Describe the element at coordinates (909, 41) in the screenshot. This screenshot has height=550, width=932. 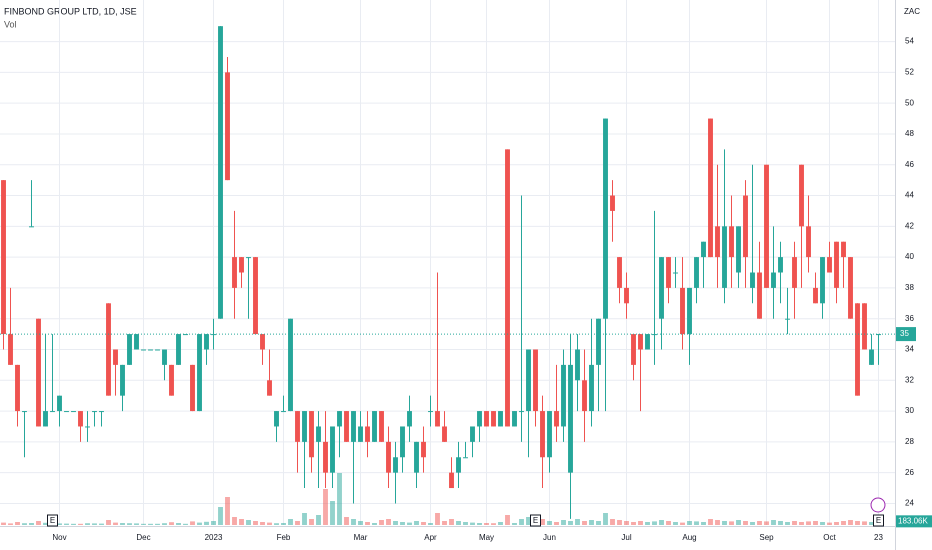
I see `y-tick-label: 54` at that location.